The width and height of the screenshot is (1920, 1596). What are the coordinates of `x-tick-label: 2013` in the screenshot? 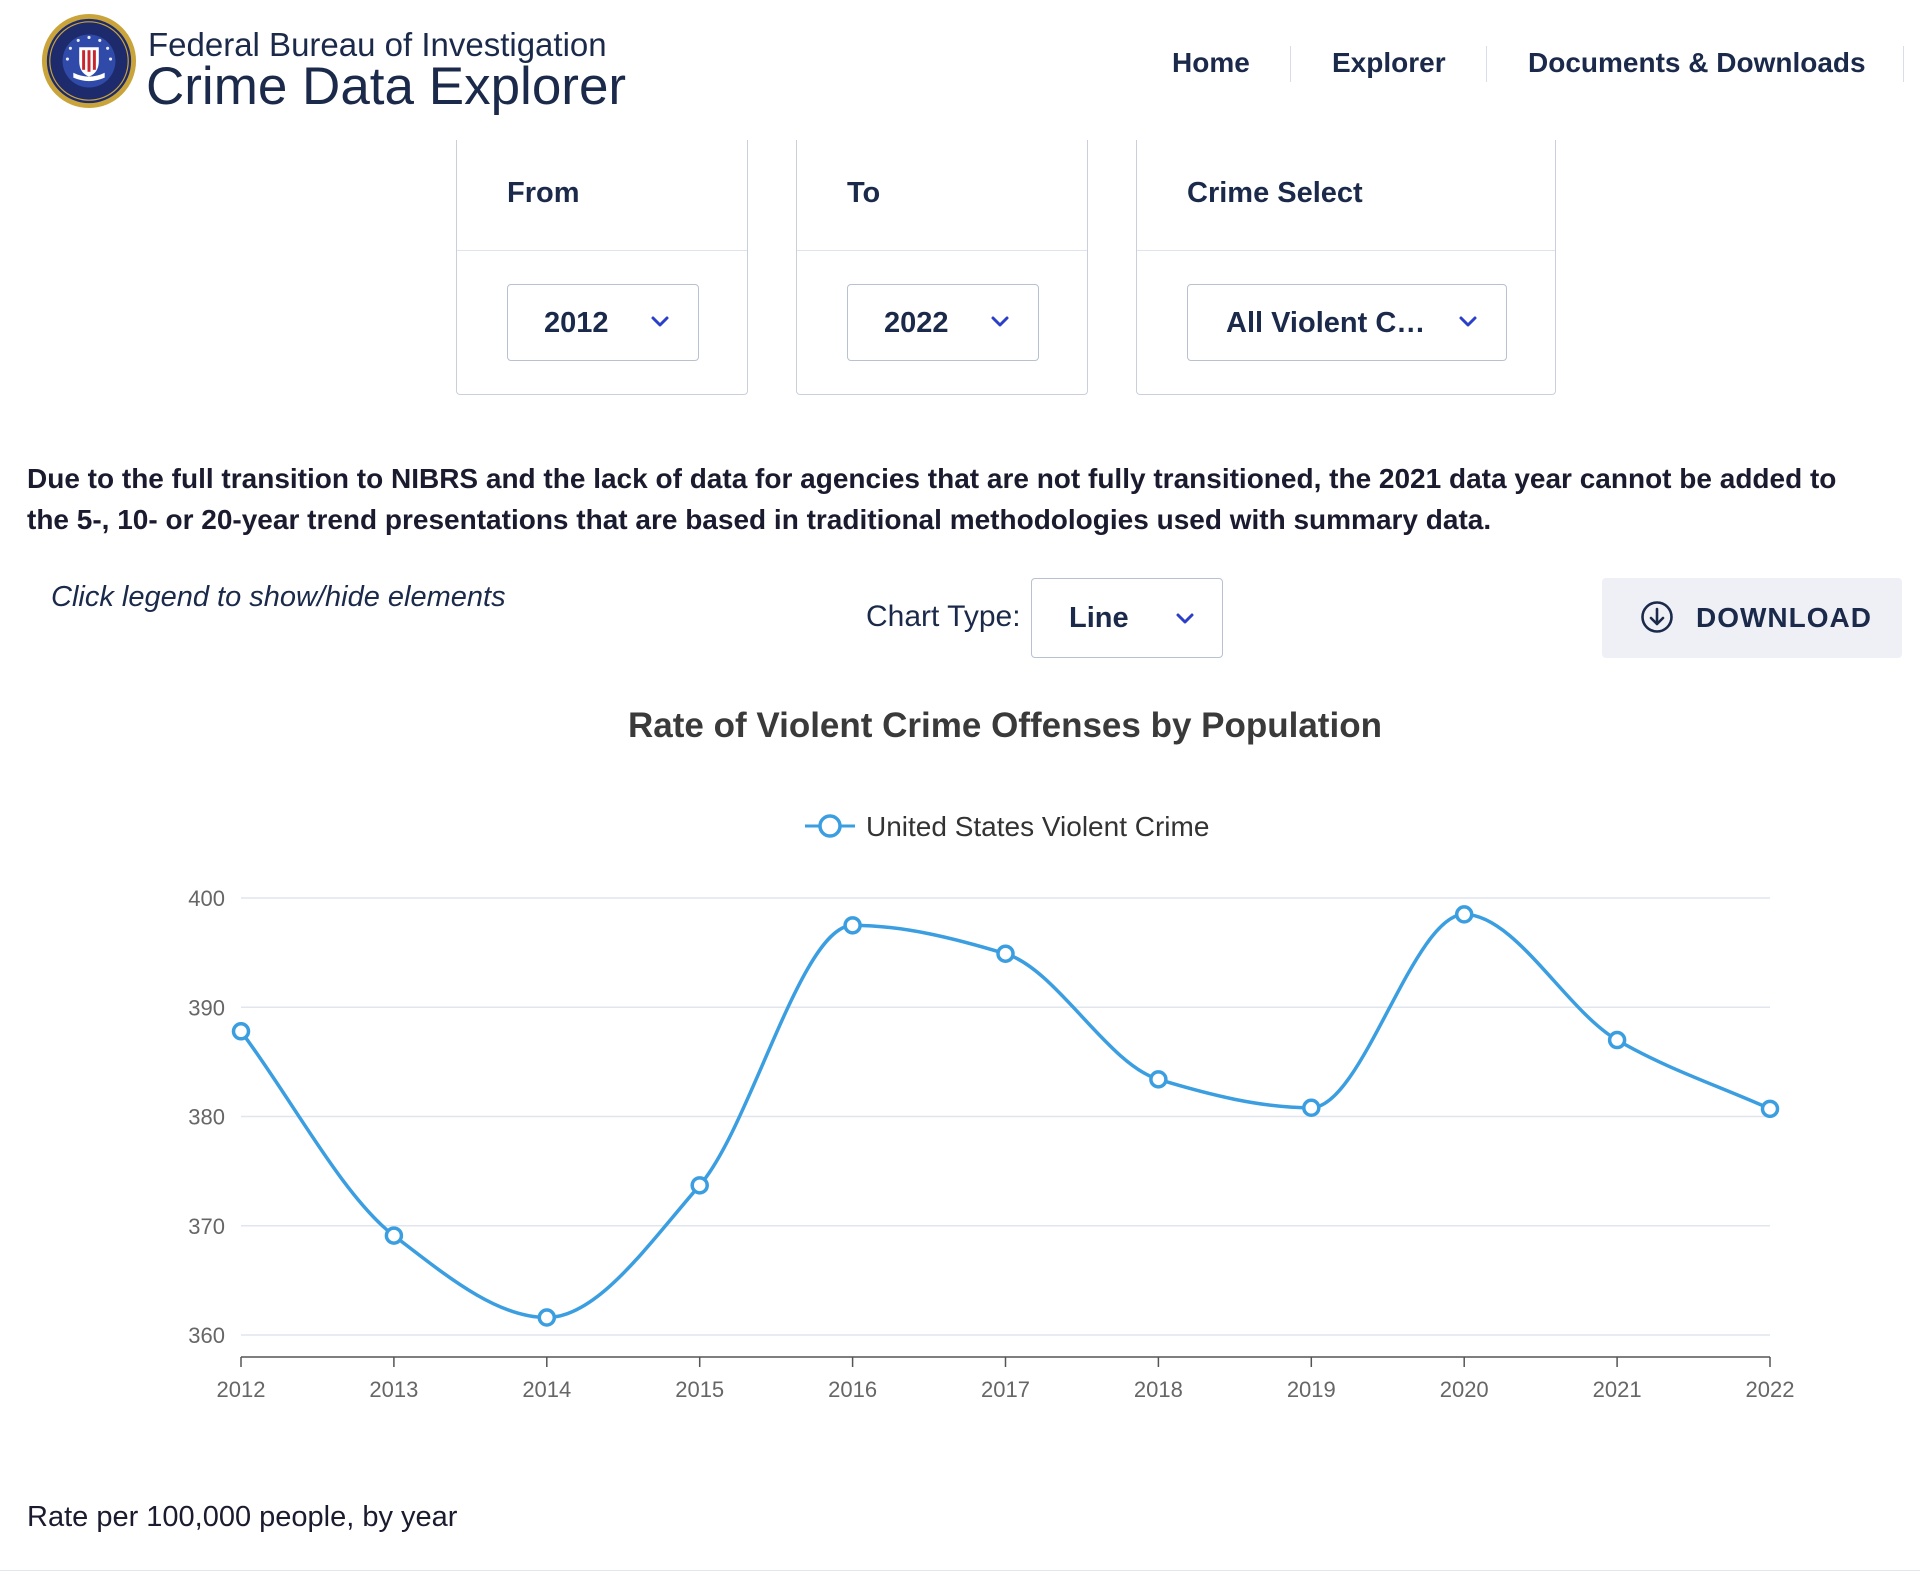 It's located at (393, 1389).